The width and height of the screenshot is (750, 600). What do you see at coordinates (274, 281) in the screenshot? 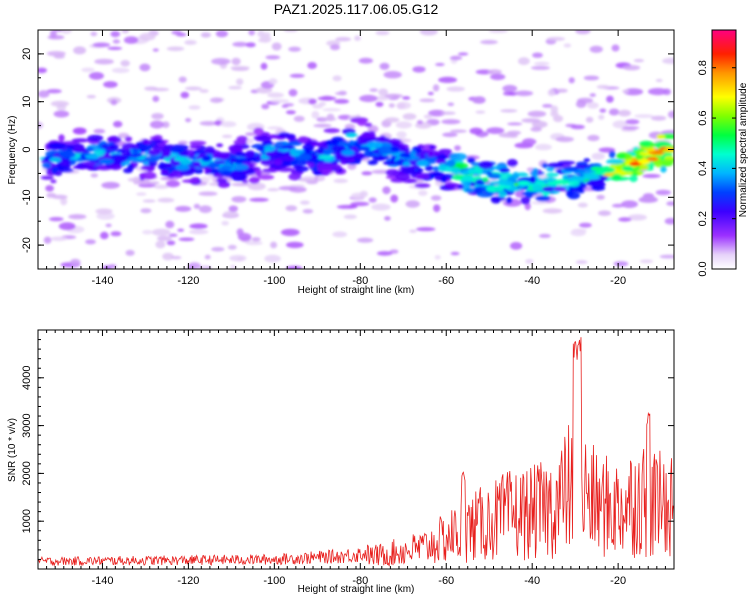
I see `x-tick-label: -100` at bounding box center [274, 281].